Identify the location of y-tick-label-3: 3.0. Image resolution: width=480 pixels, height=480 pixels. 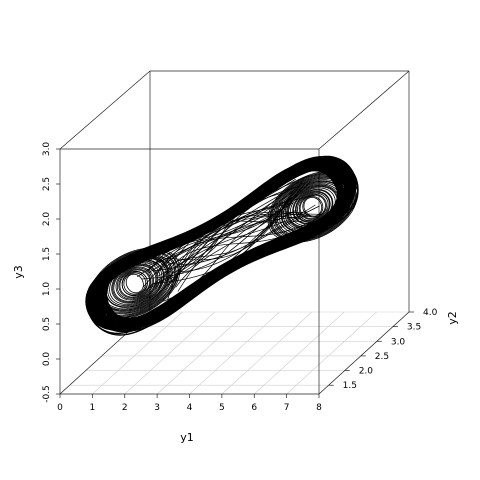
(398, 342).